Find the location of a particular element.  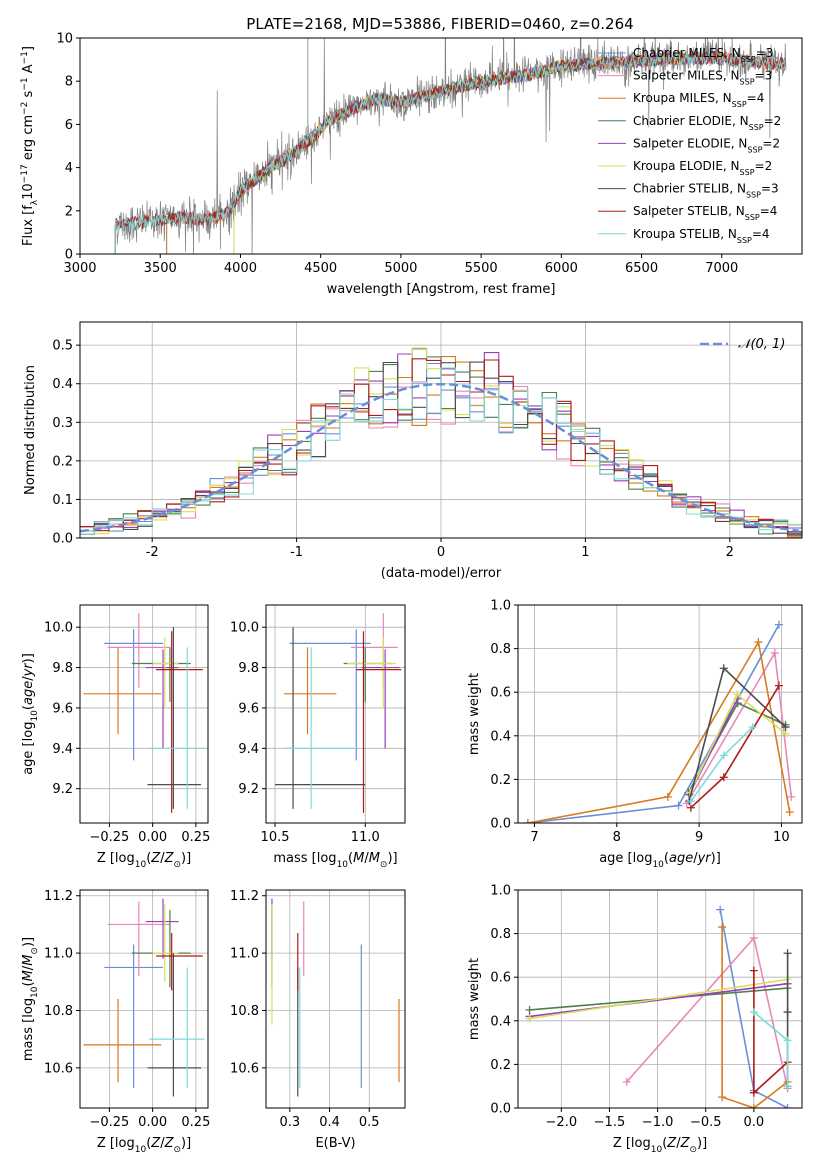

legend-label: 𝒩(0, 1) is located at coordinates (761, 344).